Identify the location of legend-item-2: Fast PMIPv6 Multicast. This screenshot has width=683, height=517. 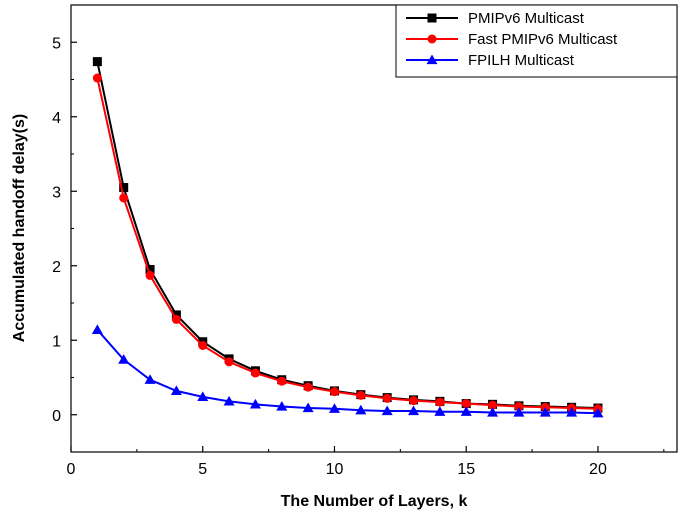
(512, 39).